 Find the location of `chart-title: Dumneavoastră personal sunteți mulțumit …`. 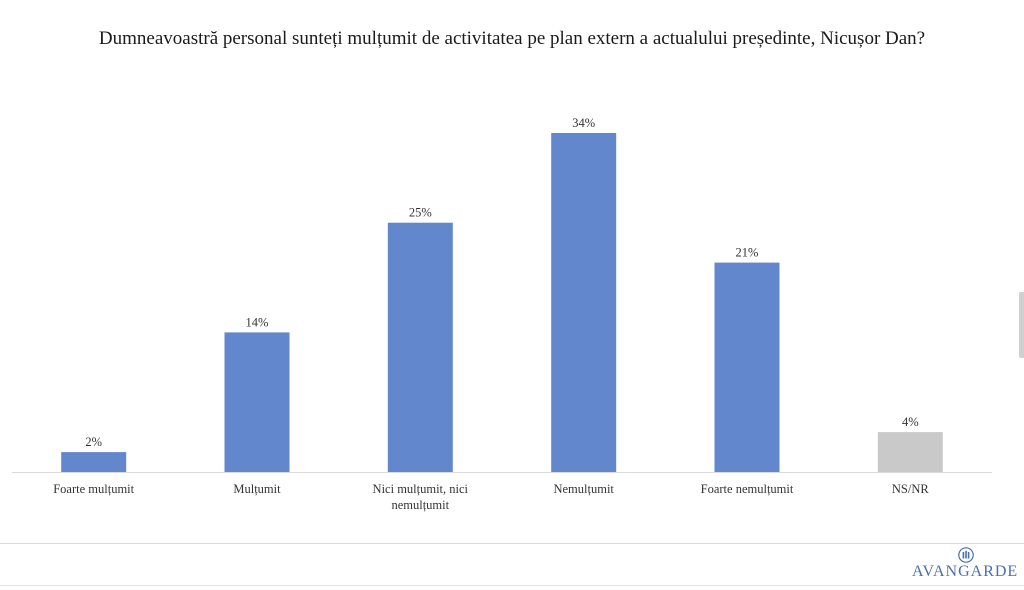

chart-title: Dumneavoastră personal sunteți mulțumit … is located at coordinates (512, 38).